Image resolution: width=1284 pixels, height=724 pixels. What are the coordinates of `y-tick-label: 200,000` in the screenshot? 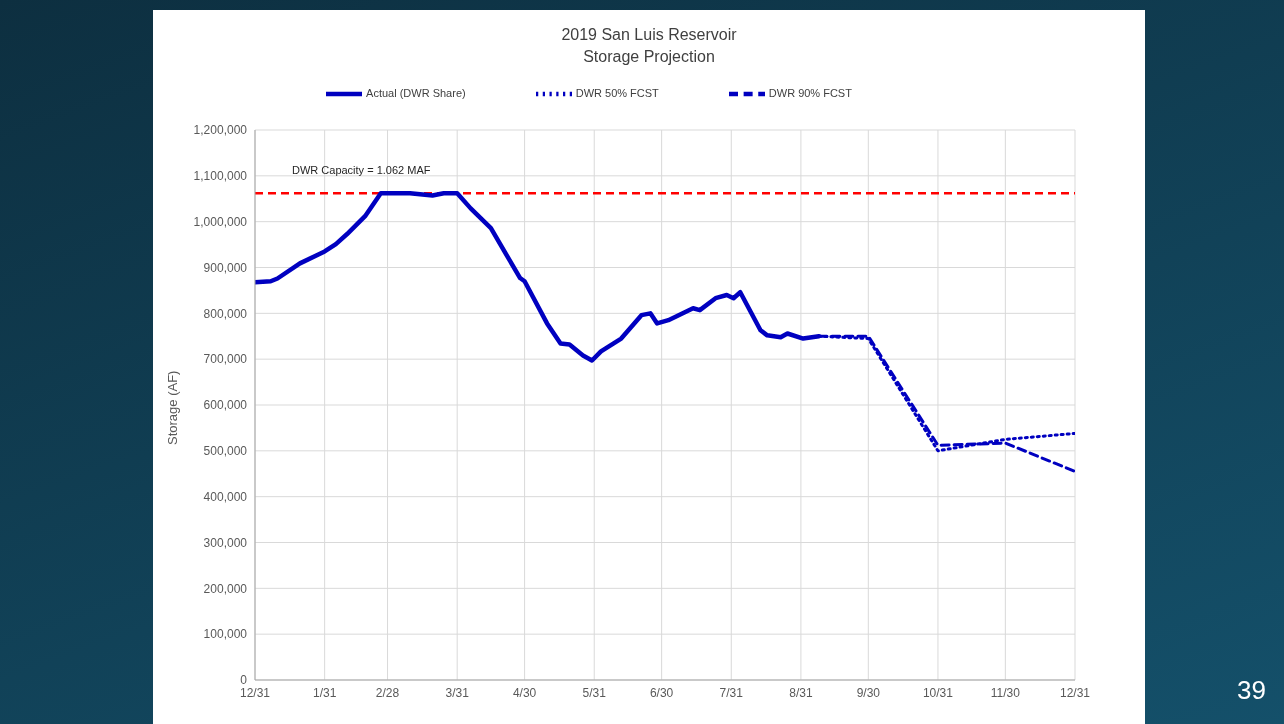 It's located at (225, 588).